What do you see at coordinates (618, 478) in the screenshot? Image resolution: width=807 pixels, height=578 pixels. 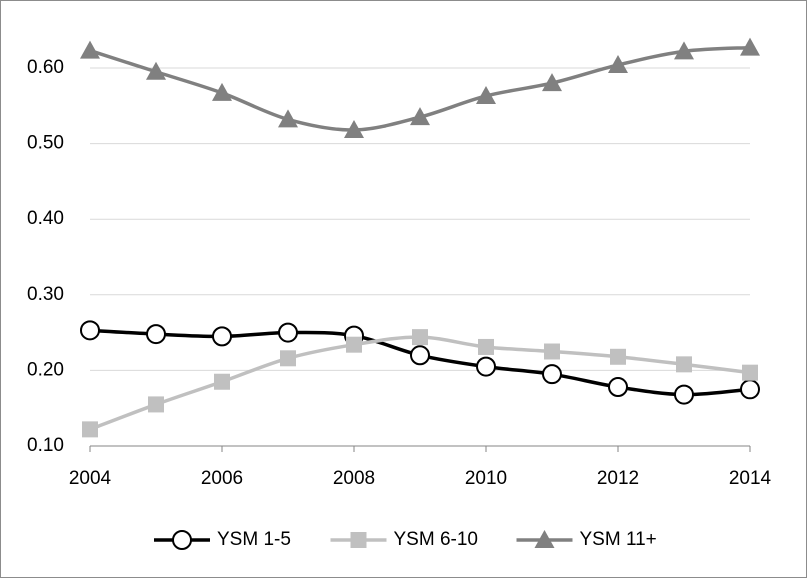 I see `x-tick-label: 2012` at bounding box center [618, 478].